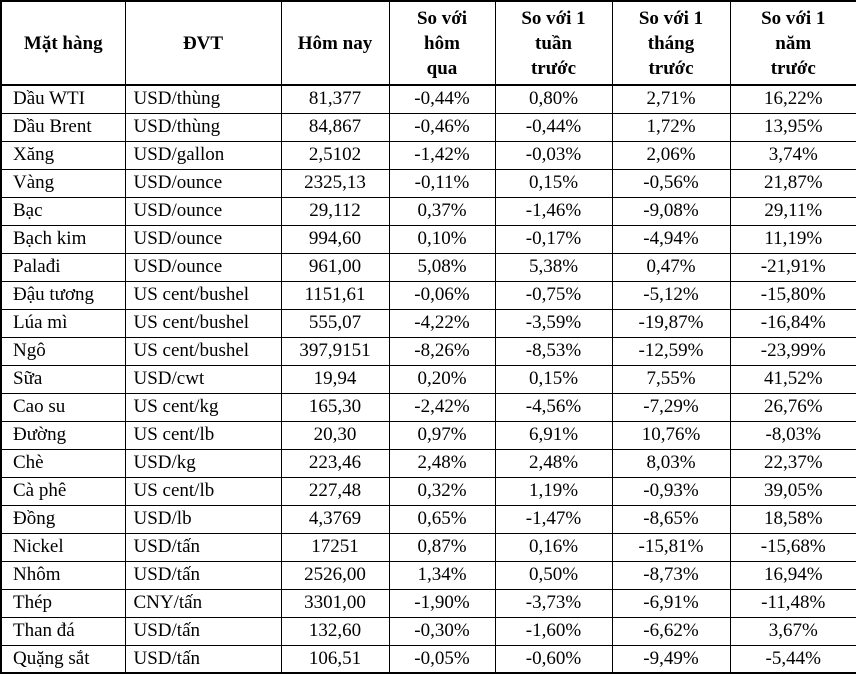 This screenshot has height=674, width=856. What do you see at coordinates (203, 379) in the screenshot?
I see `cell-unit: USD/cwt` at bounding box center [203, 379].